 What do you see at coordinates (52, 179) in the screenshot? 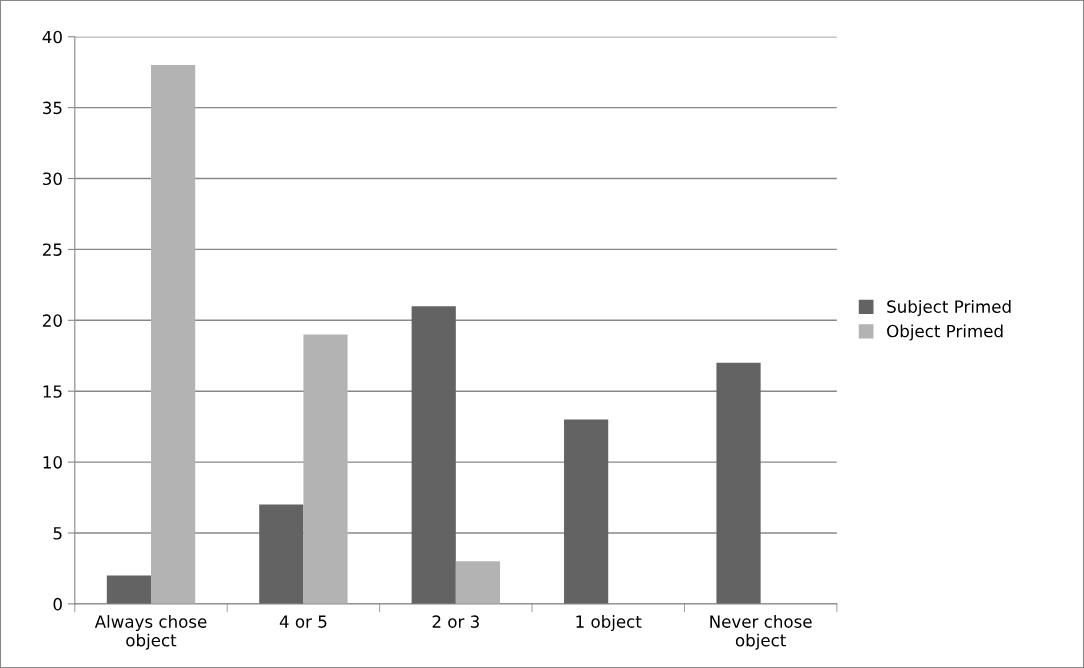
I see `y-tick-label: 30` at bounding box center [52, 179].